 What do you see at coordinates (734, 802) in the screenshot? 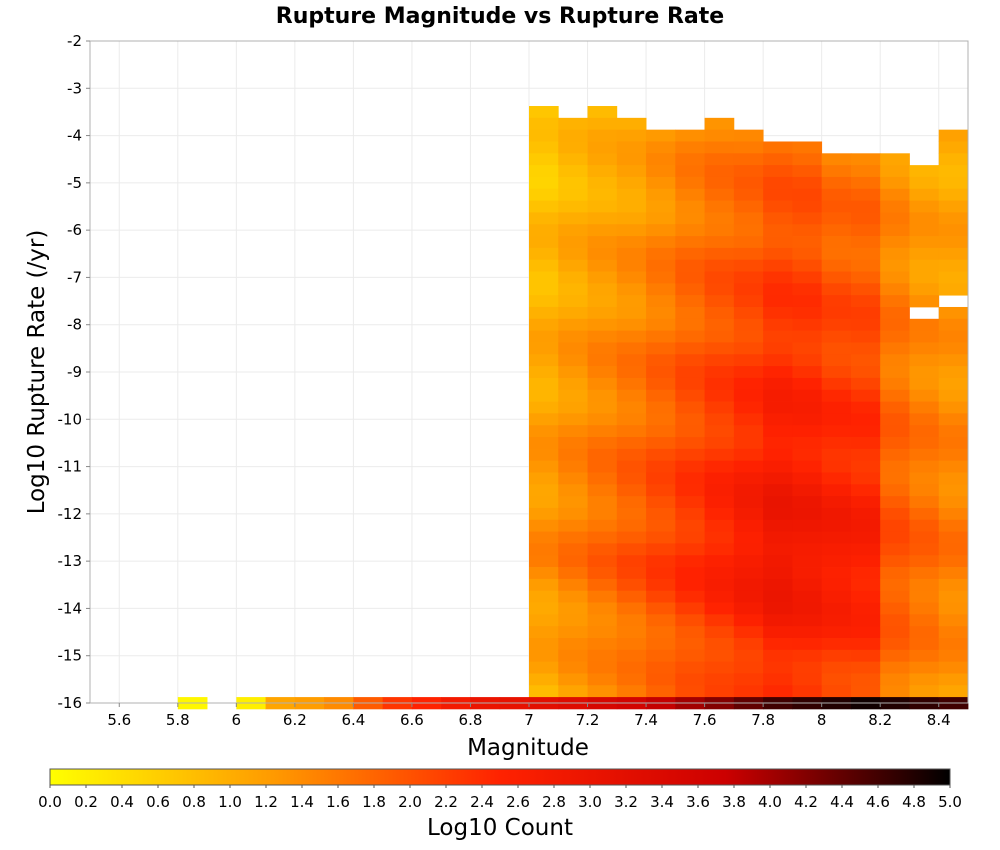
I see `colorbar-tick-label: 3.8` at bounding box center [734, 802].